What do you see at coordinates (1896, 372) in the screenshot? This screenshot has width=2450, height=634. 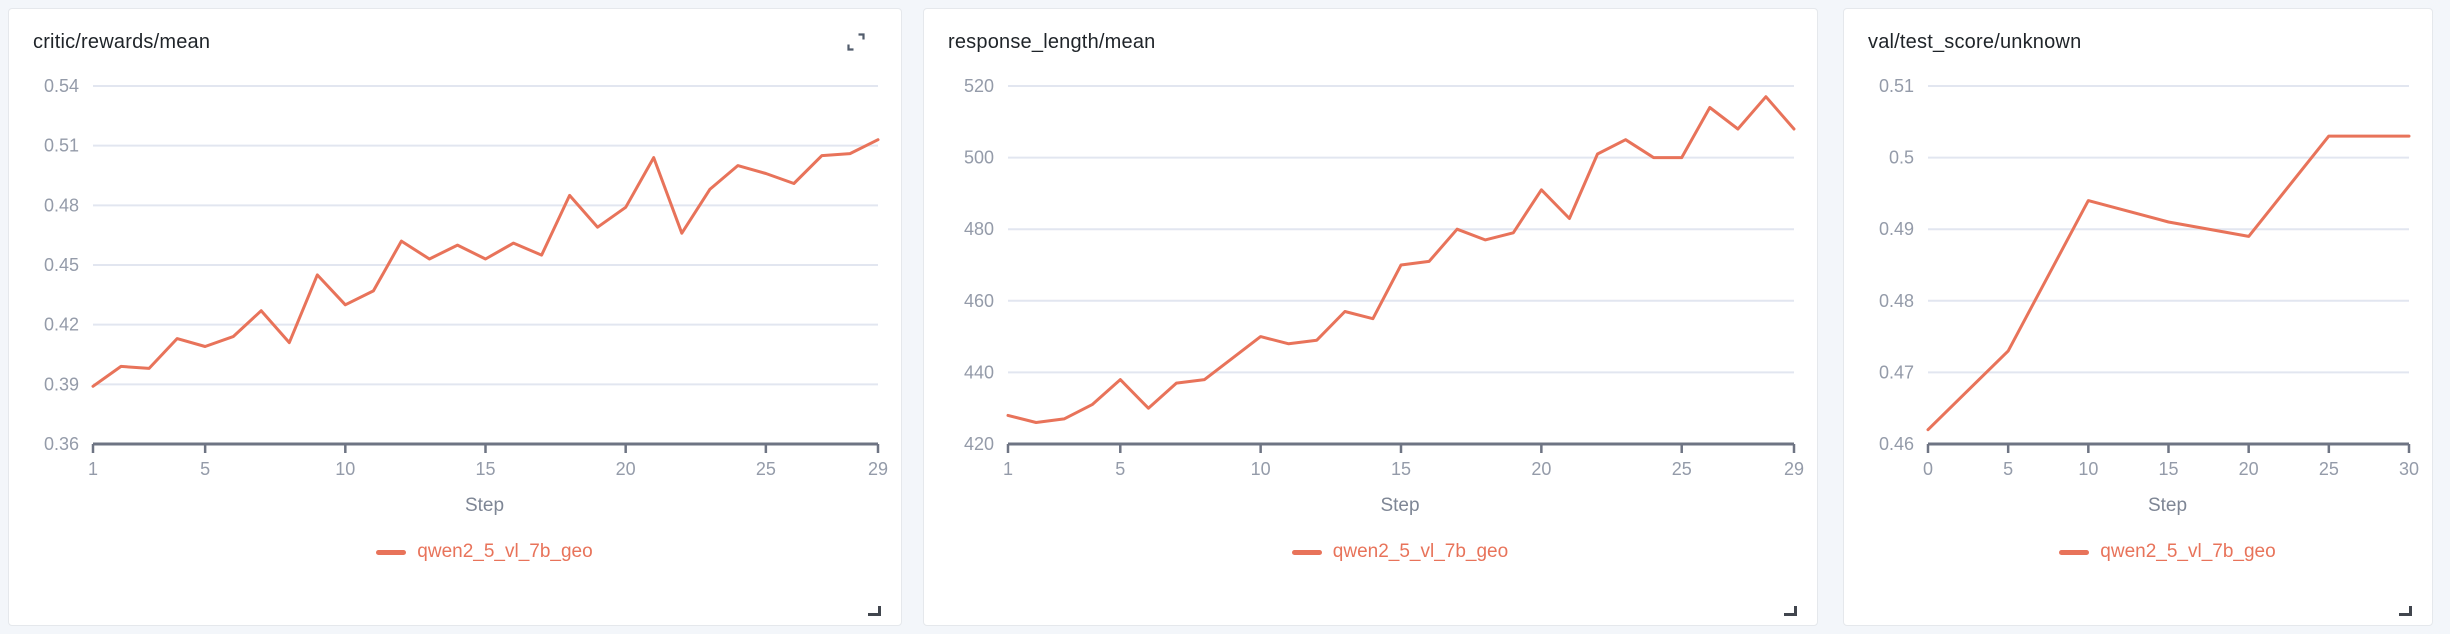 I see `svg-text: 0.47` at bounding box center [1896, 372].